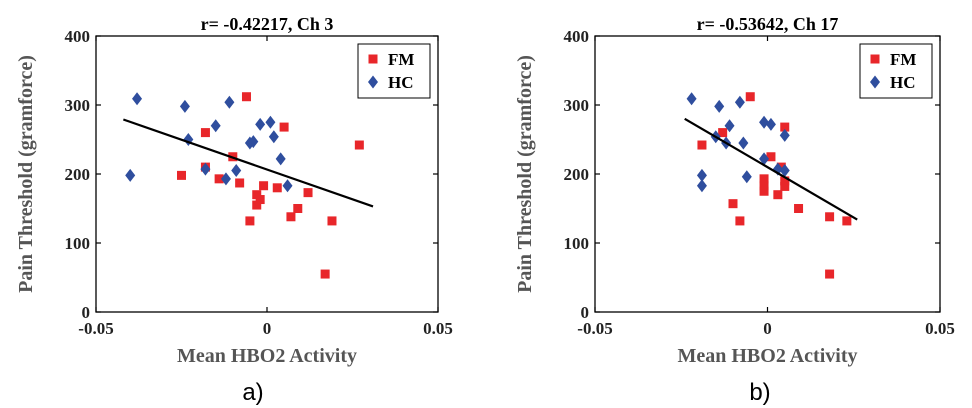 The height and width of the screenshot is (408, 972). I want to click on panel-caption: a), so click(252, 392).